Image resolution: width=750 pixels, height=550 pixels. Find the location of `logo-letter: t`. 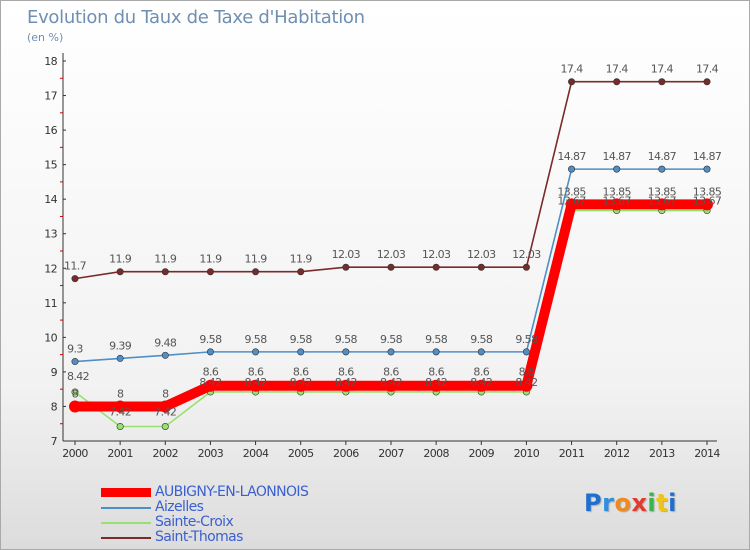

logo-letter: t is located at coordinates (662, 503).